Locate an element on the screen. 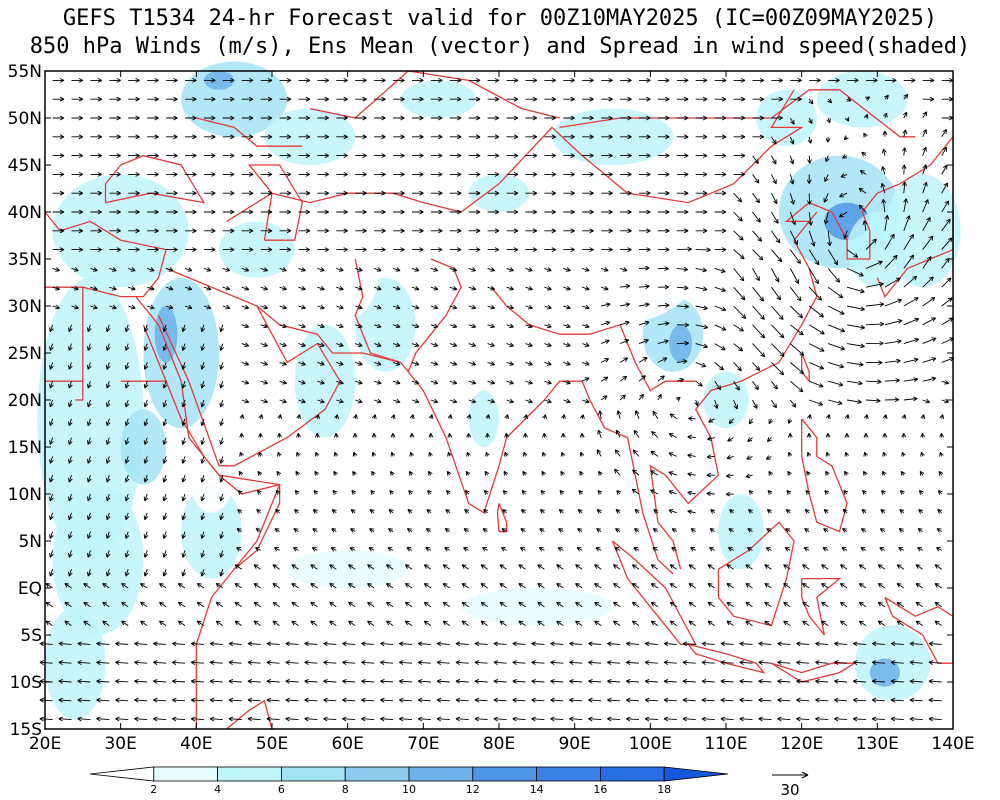 This screenshot has width=1000, height=800. y-tick-label: 45N is located at coordinates (25, 166).